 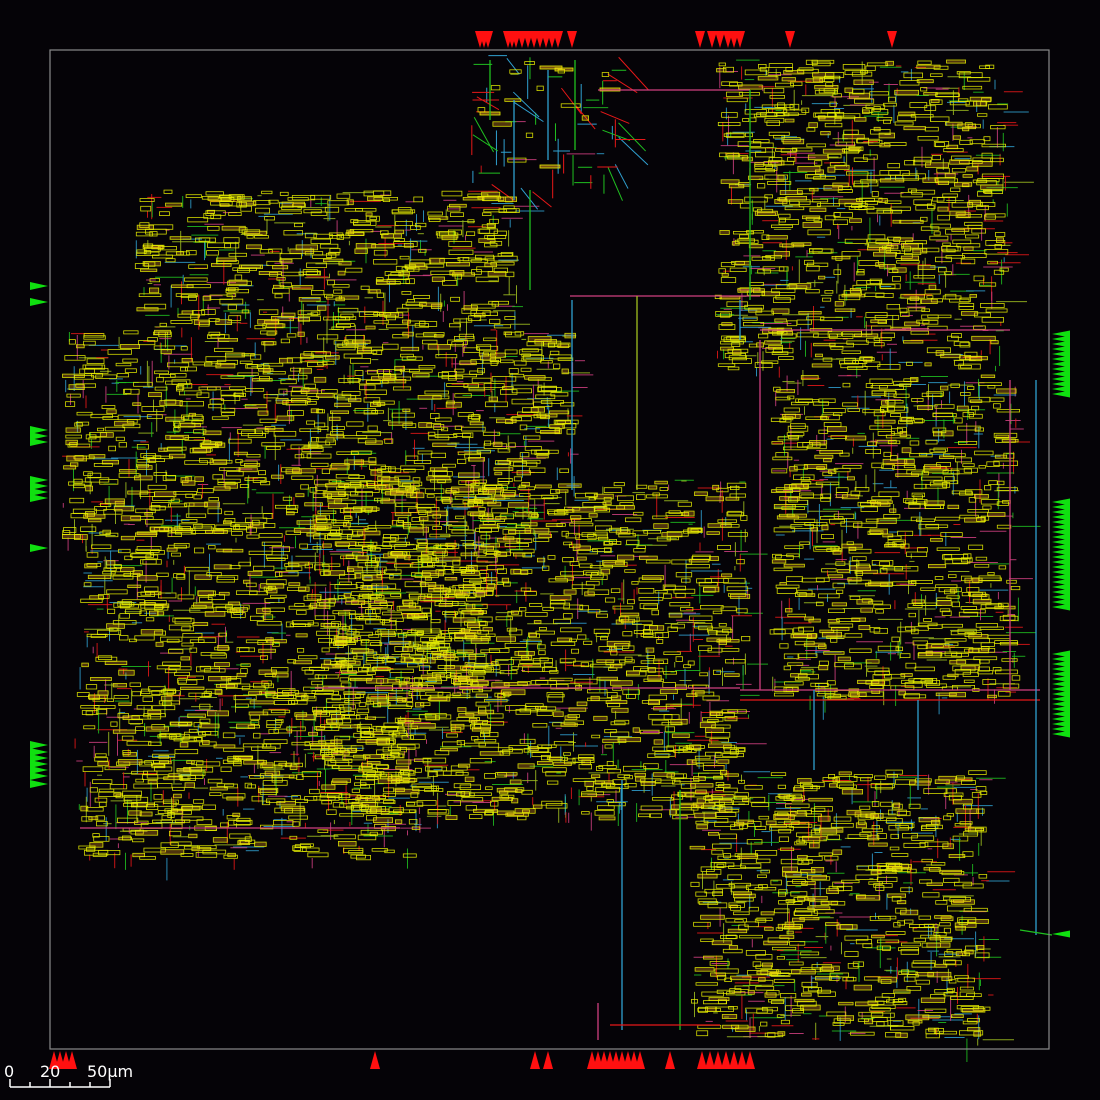 What do you see at coordinates (543, 112) in the screenshot?
I see `cell-cluster-cluster-top-column` at bounding box center [543, 112].